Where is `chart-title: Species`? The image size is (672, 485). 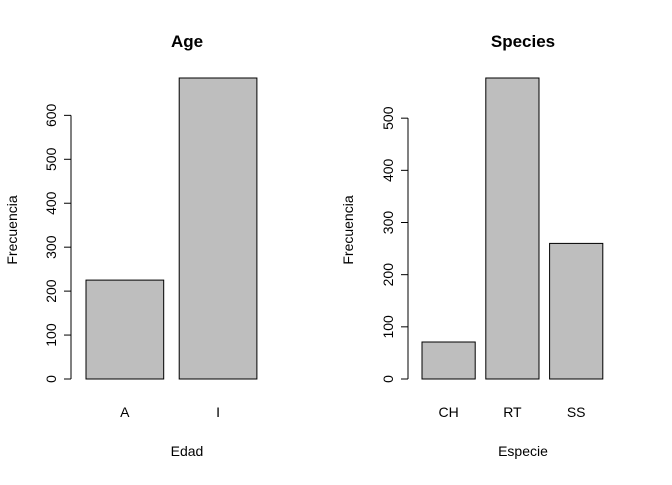 chart-title: Species is located at coordinates (523, 41).